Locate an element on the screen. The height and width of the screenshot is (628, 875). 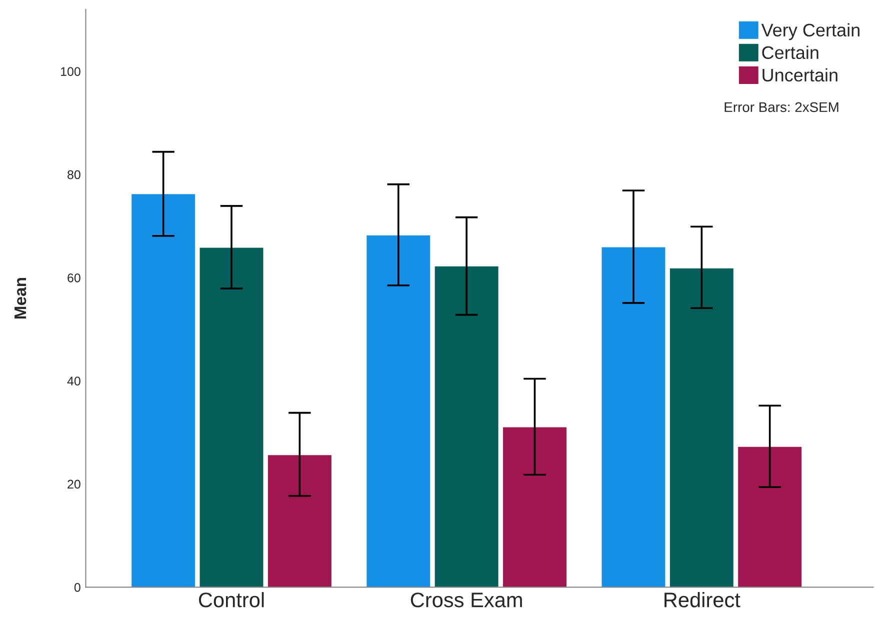
x-tick-label: Redirect is located at coordinates (702, 600).